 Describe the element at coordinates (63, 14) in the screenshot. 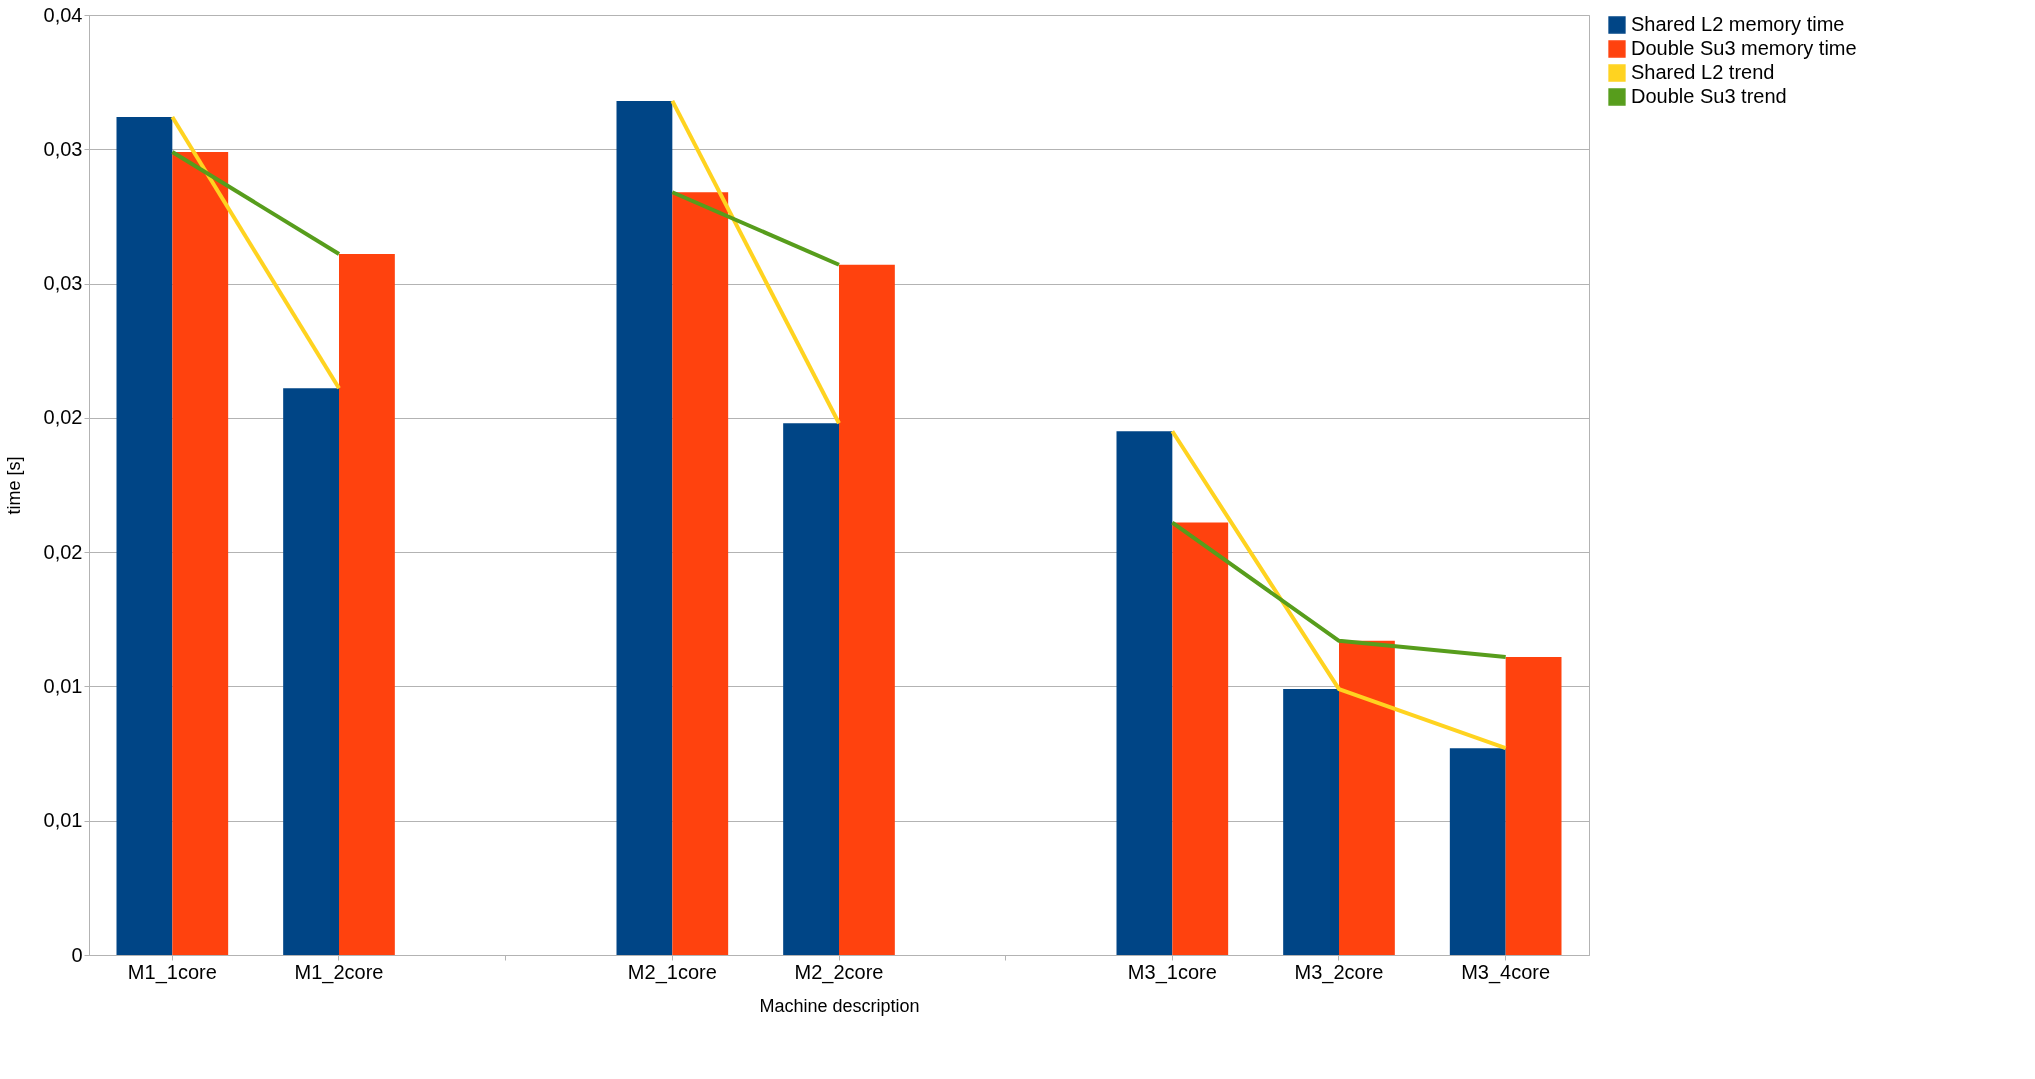

I see `y-tick-label: 0,04` at that location.